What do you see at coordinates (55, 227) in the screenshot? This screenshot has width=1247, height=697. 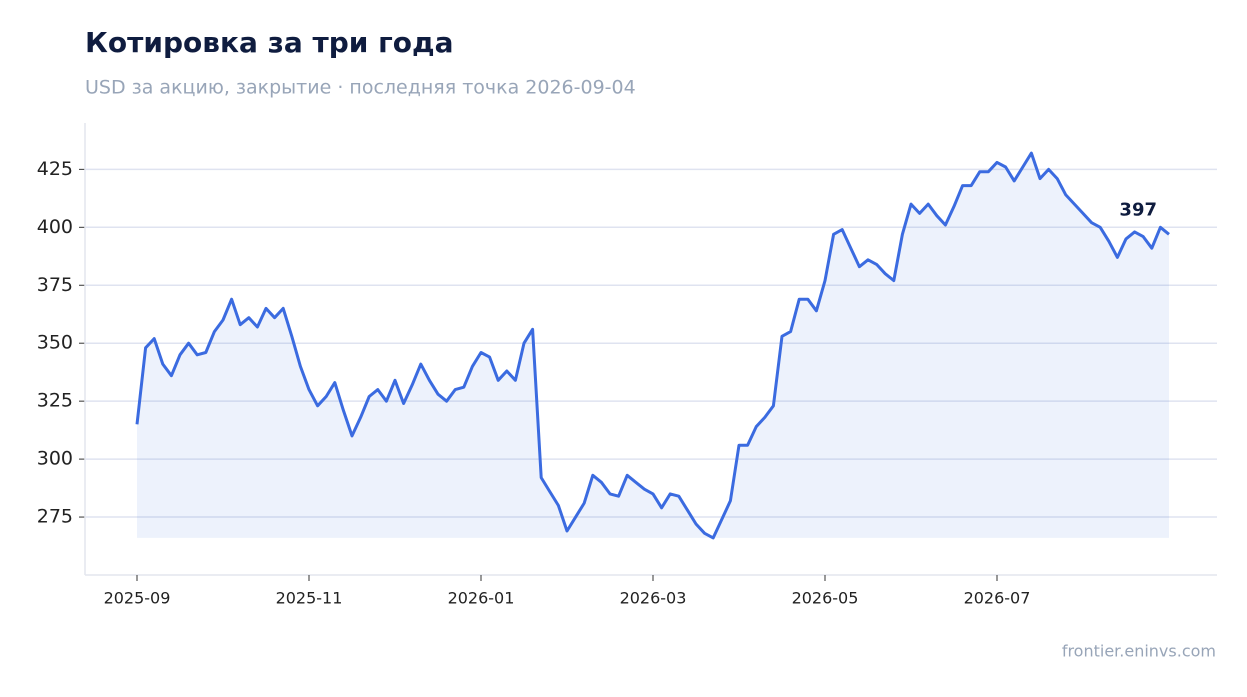 I see `y-tick-label: 400` at bounding box center [55, 227].